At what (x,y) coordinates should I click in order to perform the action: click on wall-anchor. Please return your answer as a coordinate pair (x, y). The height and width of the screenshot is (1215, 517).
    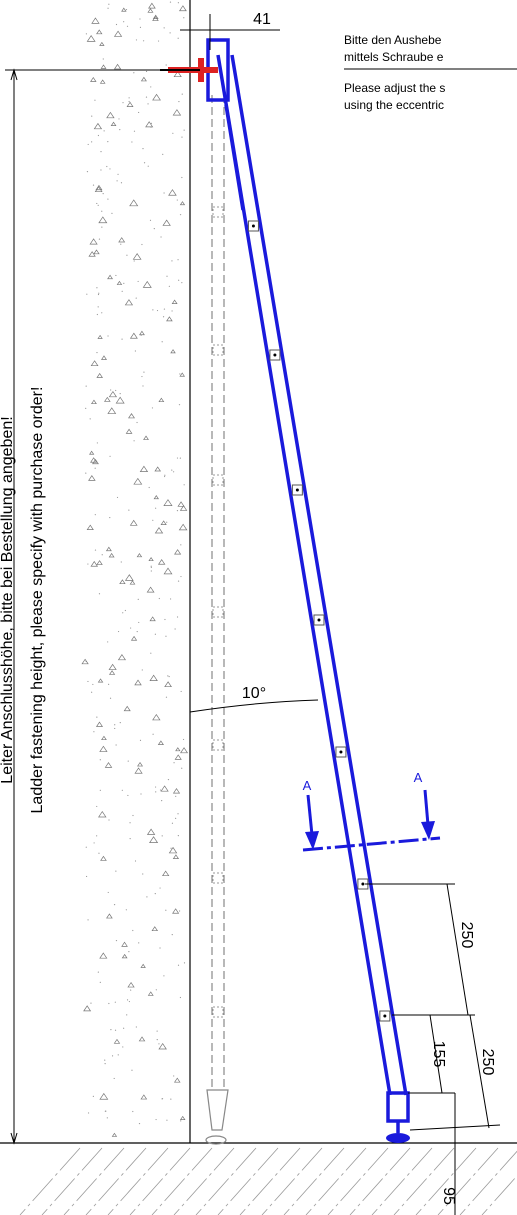
    Looking at the image, I should click on (189, 70).